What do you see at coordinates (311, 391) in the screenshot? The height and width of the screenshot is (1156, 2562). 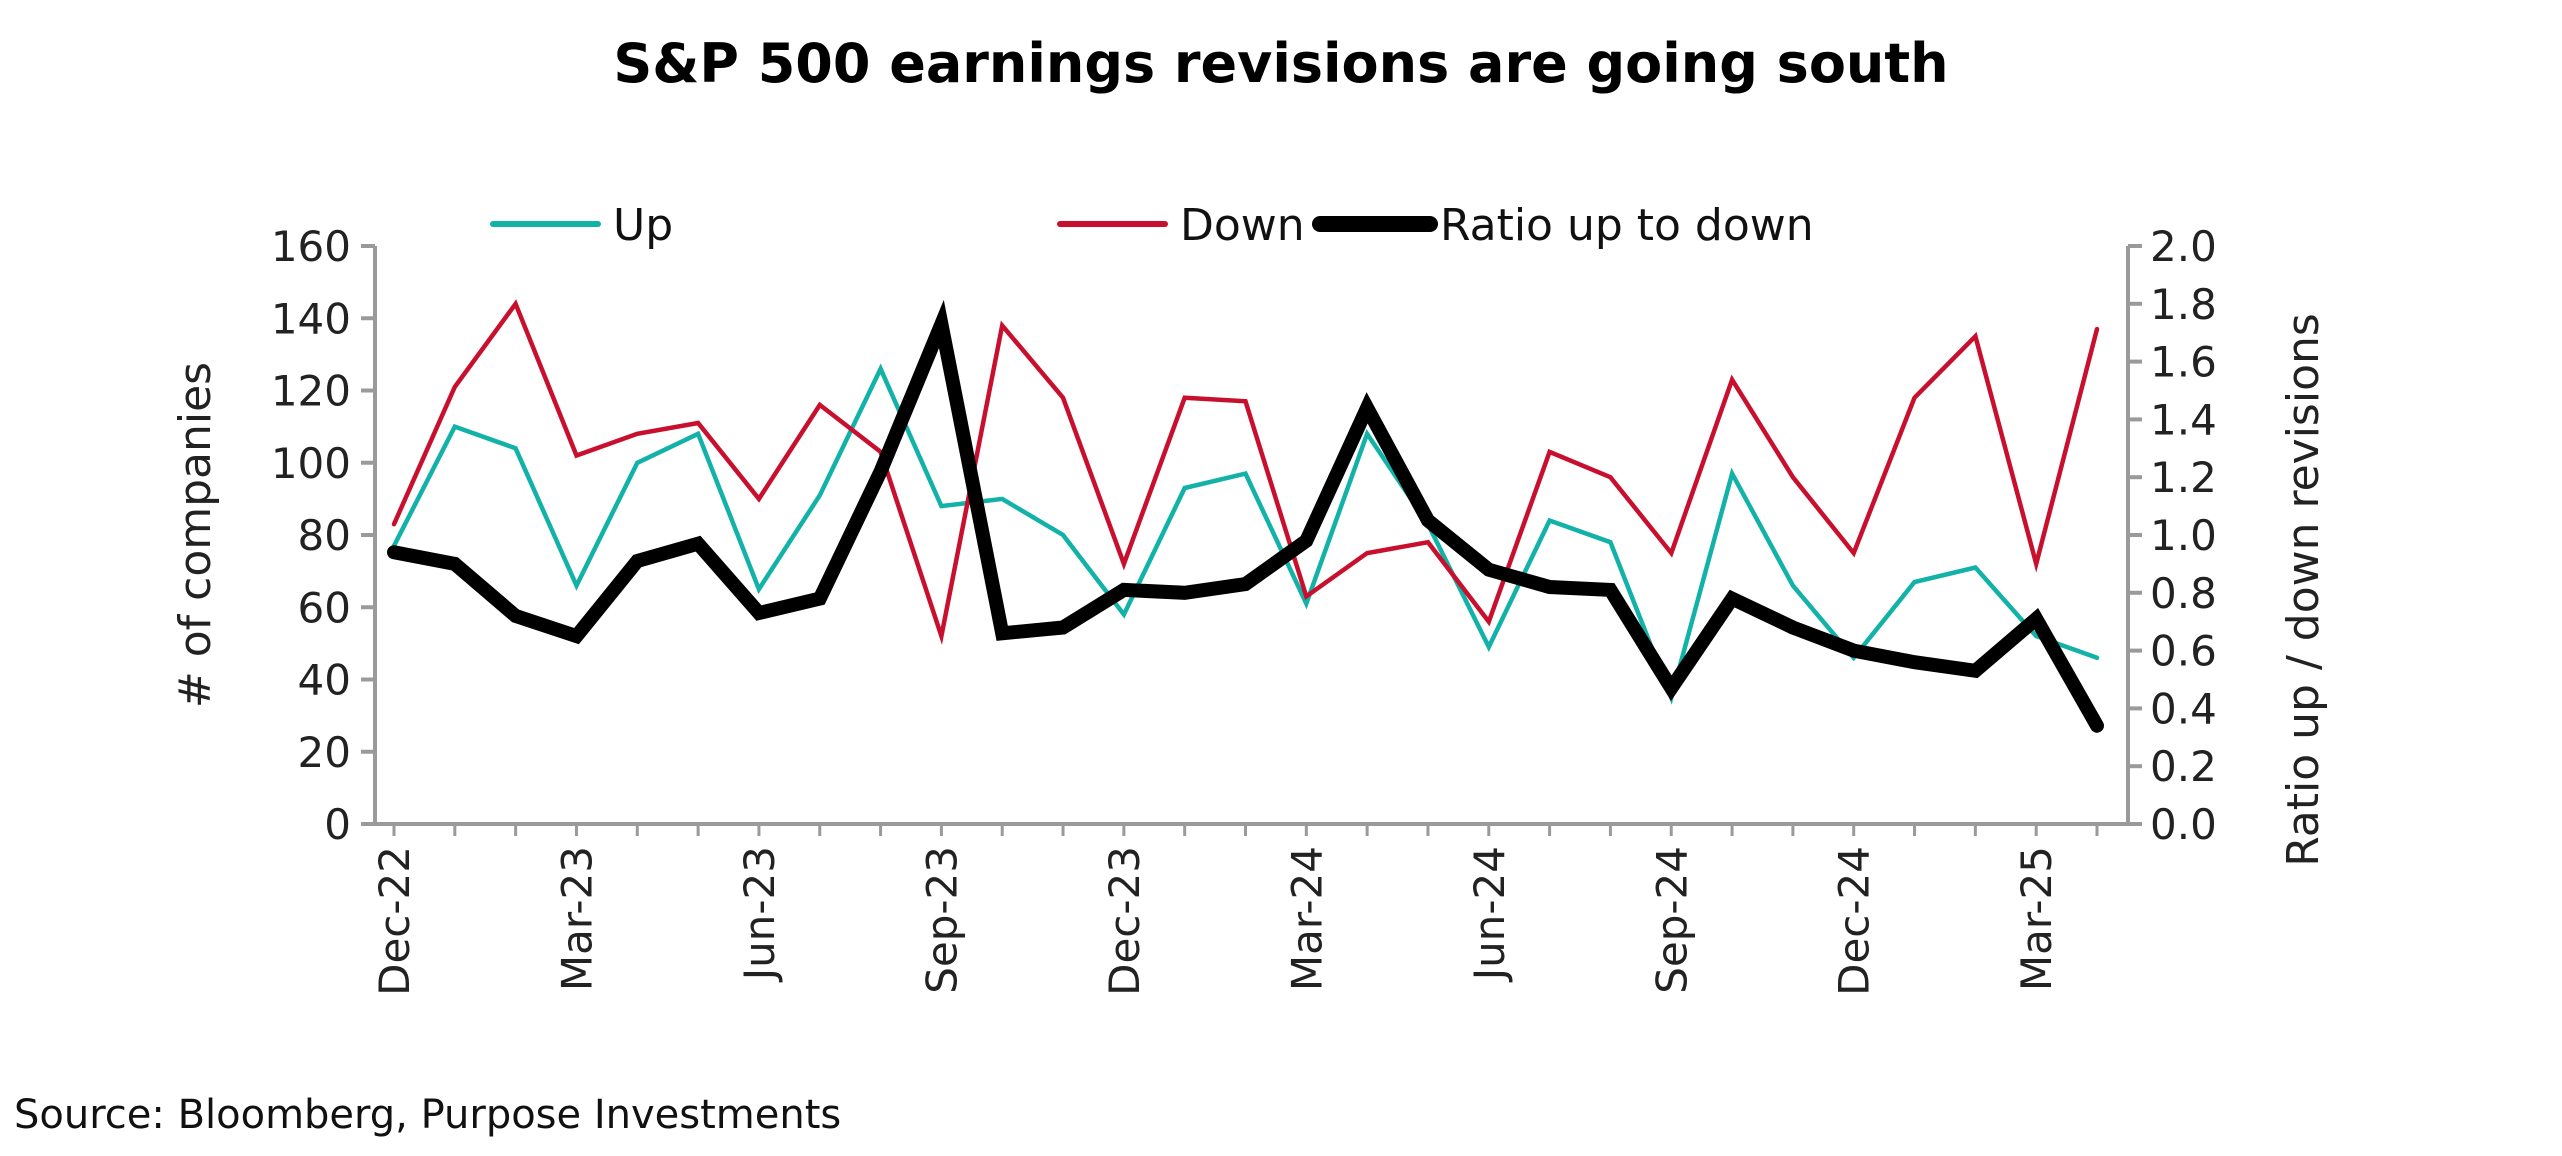 I see `y-tick-label: 120` at bounding box center [311, 391].